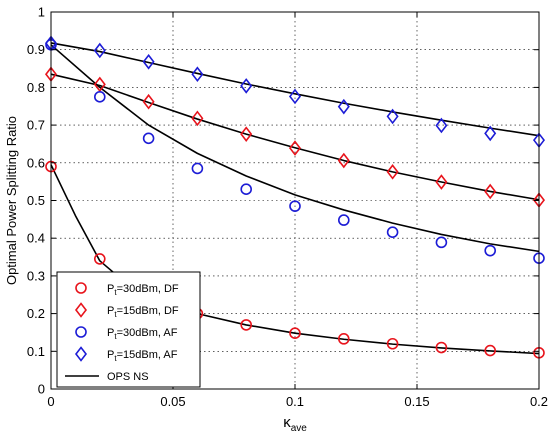 Image resolution: width=550 pixels, height=445 pixels. What do you see at coordinates (50, 401) in the screenshot?
I see `x-tick-label: 0` at bounding box center [50, 401].